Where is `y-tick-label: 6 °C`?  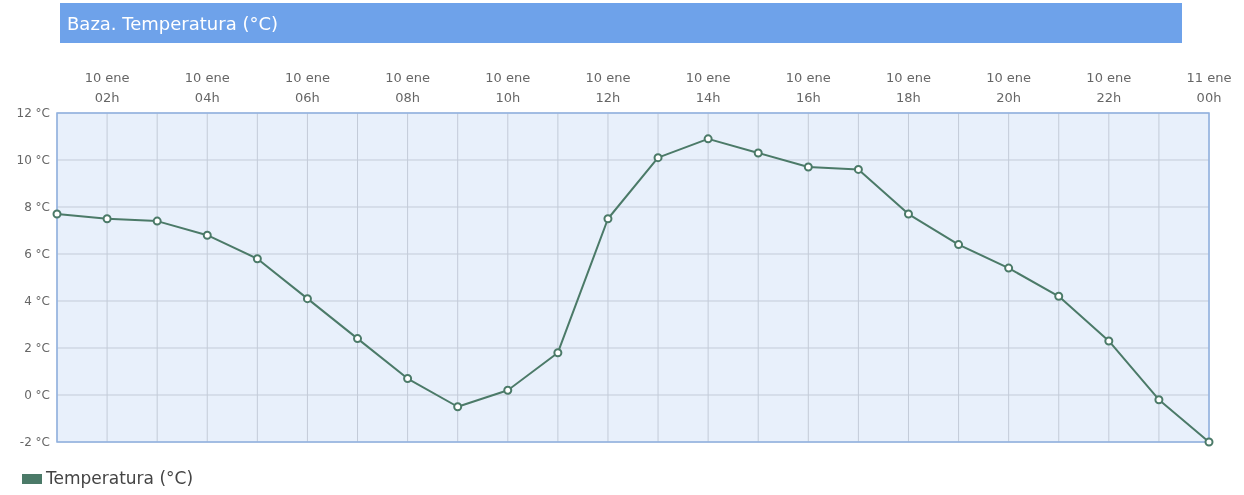 y-tick-label: 6 °C is located at coordinates (37, 254).